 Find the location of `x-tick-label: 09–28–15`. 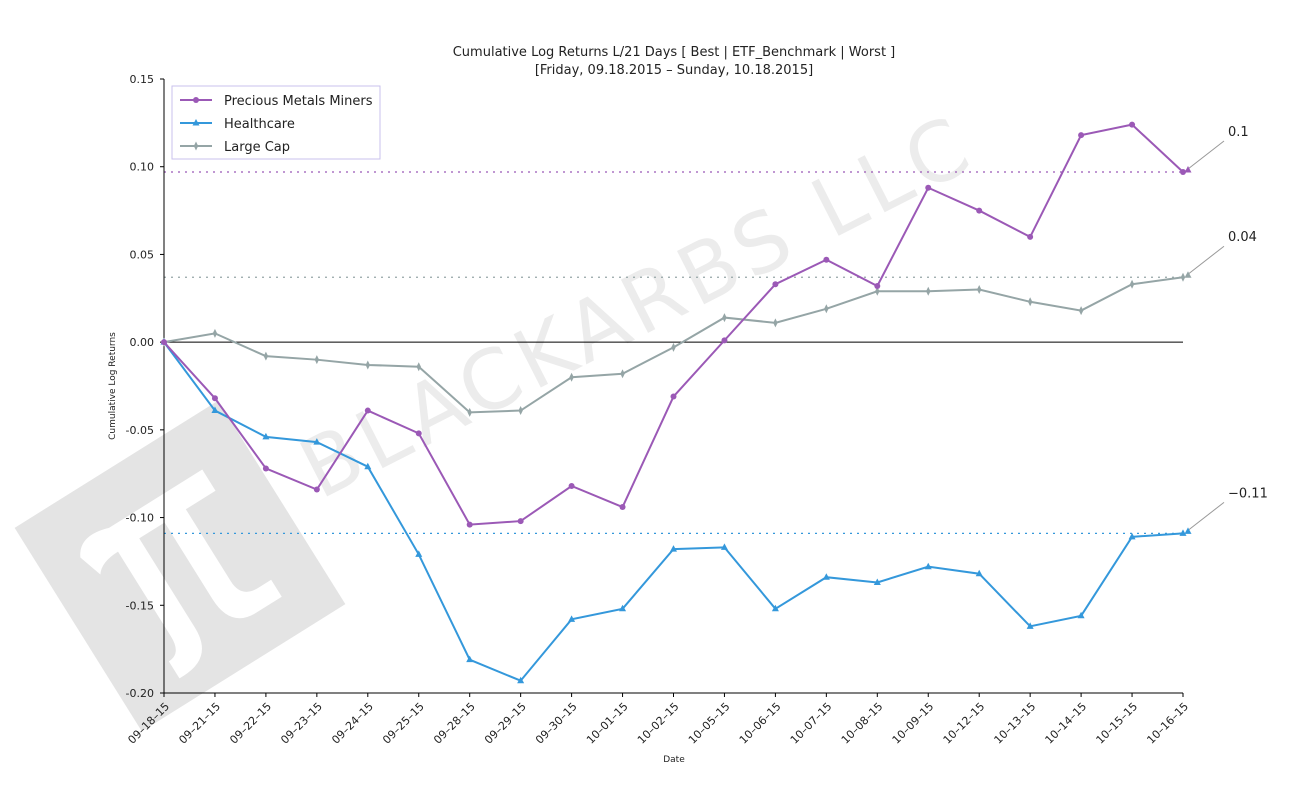

x-tick-label: 09–28–15 is located at coordinates (454, 723).